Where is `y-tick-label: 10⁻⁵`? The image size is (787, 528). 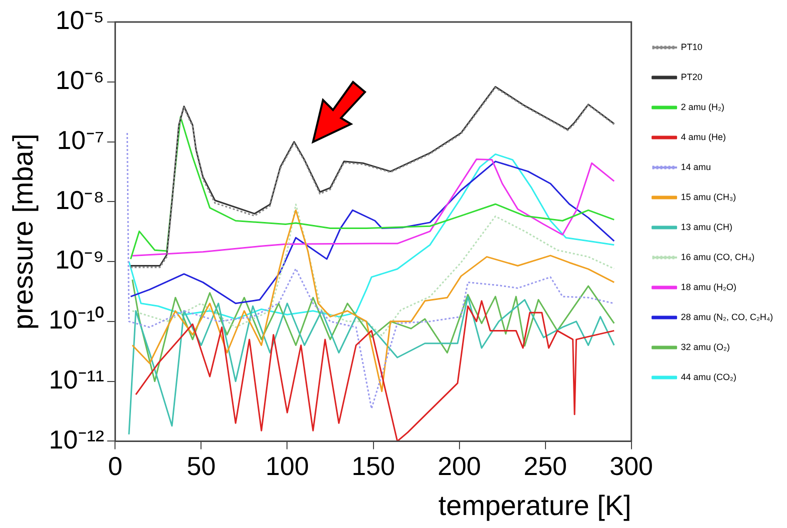 y-tick-label: 10⁻⁵ is located at coordinates (79, 20).